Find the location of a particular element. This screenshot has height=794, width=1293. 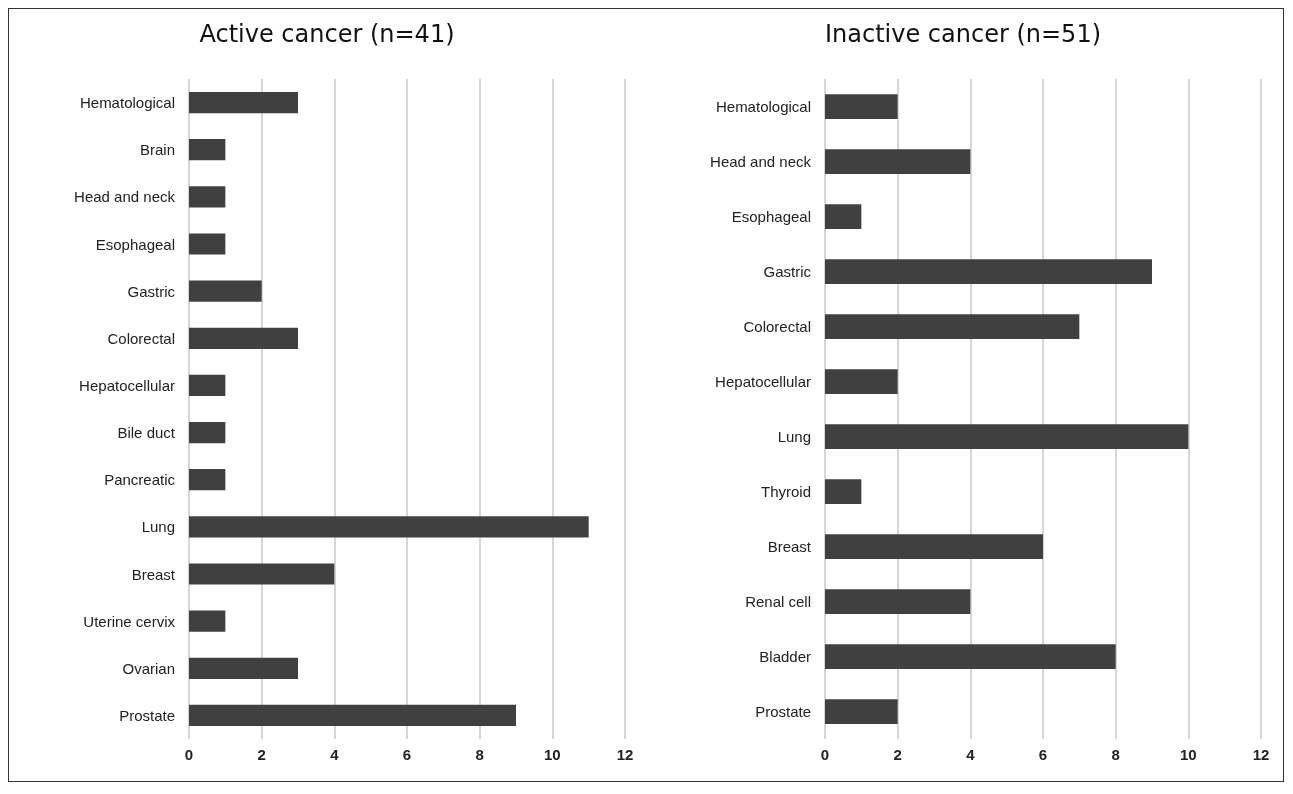

y-tick-label: Uterine cervix is located at coordinates (129, 621).